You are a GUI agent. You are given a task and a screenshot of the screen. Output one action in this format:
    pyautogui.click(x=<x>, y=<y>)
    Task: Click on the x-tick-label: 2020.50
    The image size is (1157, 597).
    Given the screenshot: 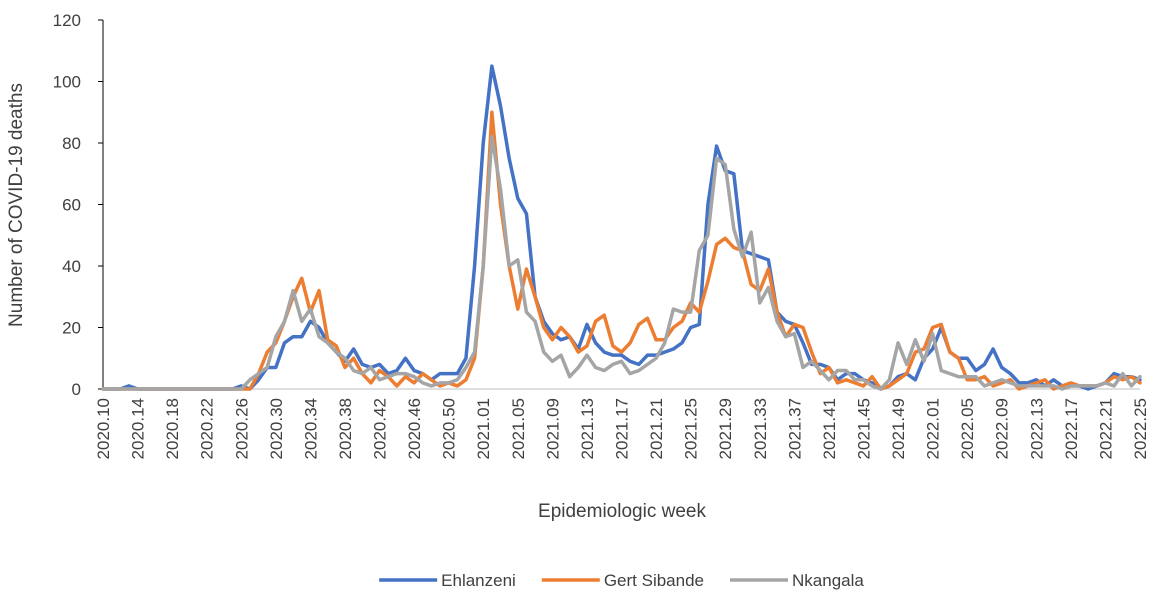 What is the action you would take?
    pyautogui.click(x=449, y=428)
    